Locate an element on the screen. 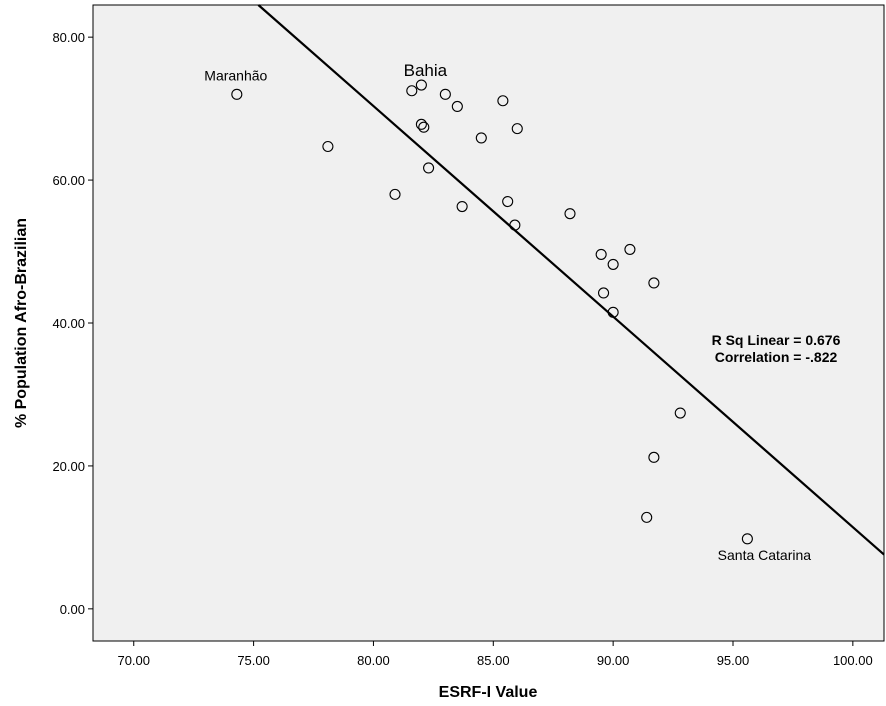 The image size is (886, 706). y-tick-label: 20.00 is located at coordinates (68, 466).